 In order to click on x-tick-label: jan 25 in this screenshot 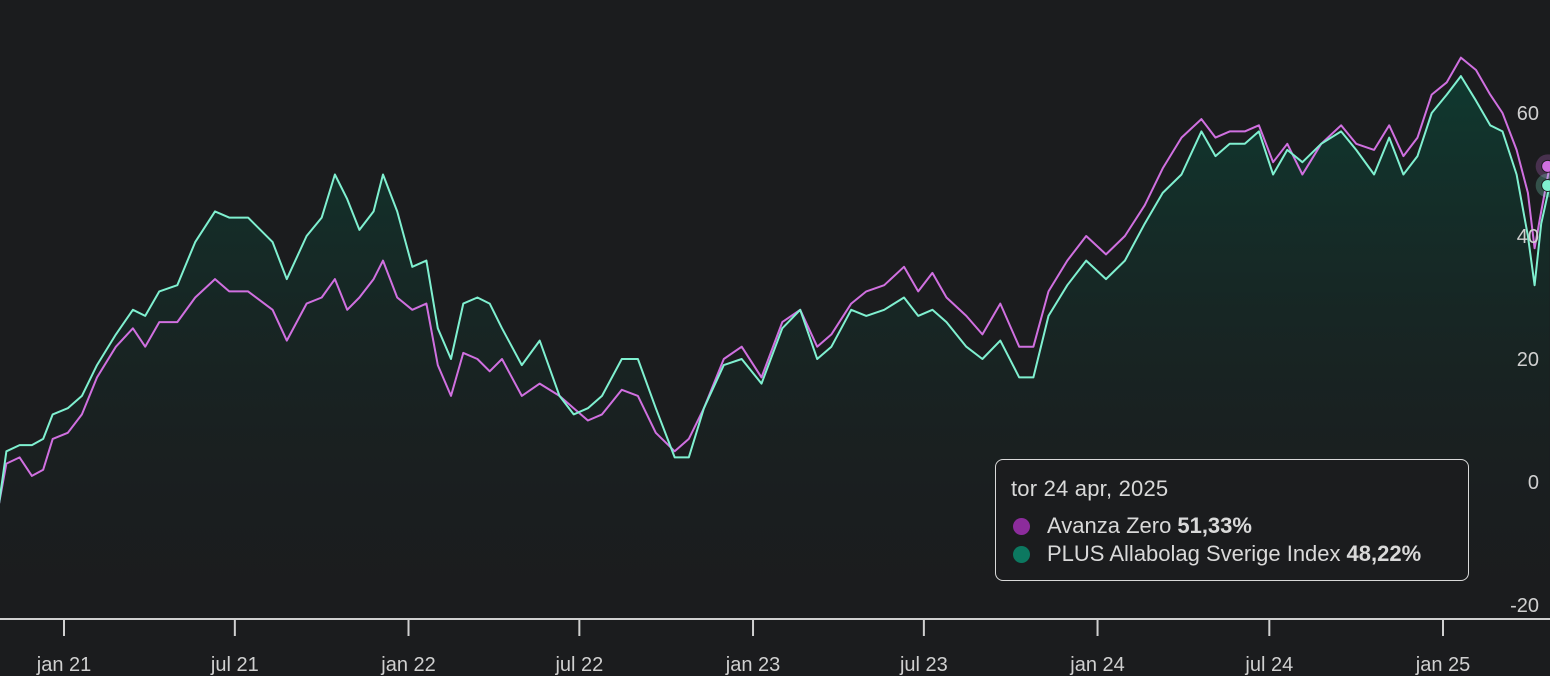, I will do `click(1443, 665)`.